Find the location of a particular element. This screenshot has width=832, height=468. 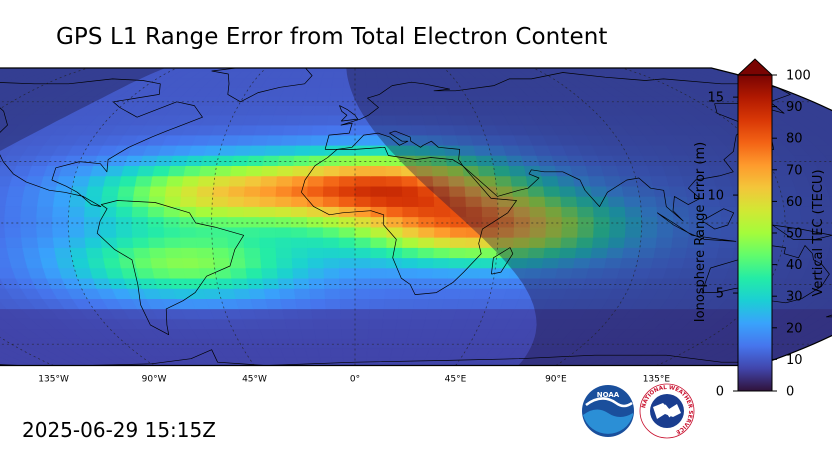

timestamp: 2025-06-29 15:15Z is located at coordinates (119, 430).